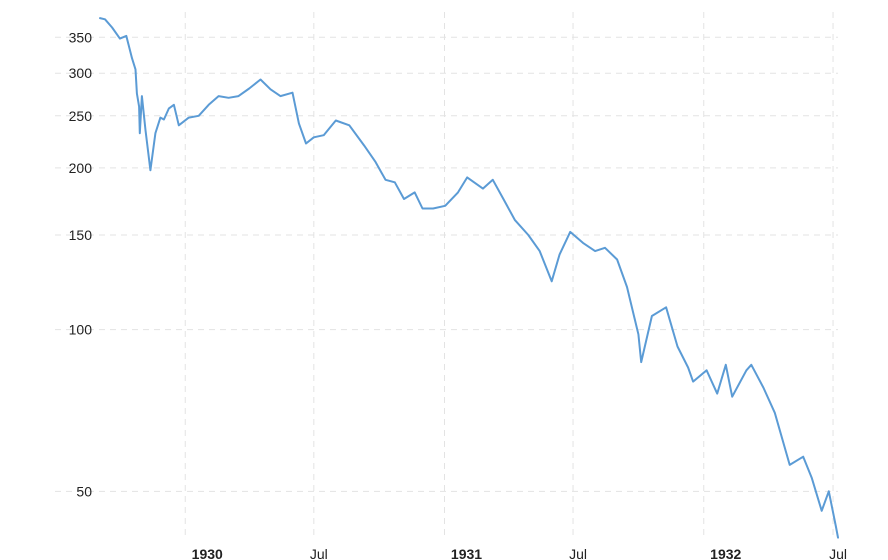 This screenshot has width=888, height=560. Describe the element at coordinates (81, 116) in the screenshot. I see `y-tick-label: 250` at that location.